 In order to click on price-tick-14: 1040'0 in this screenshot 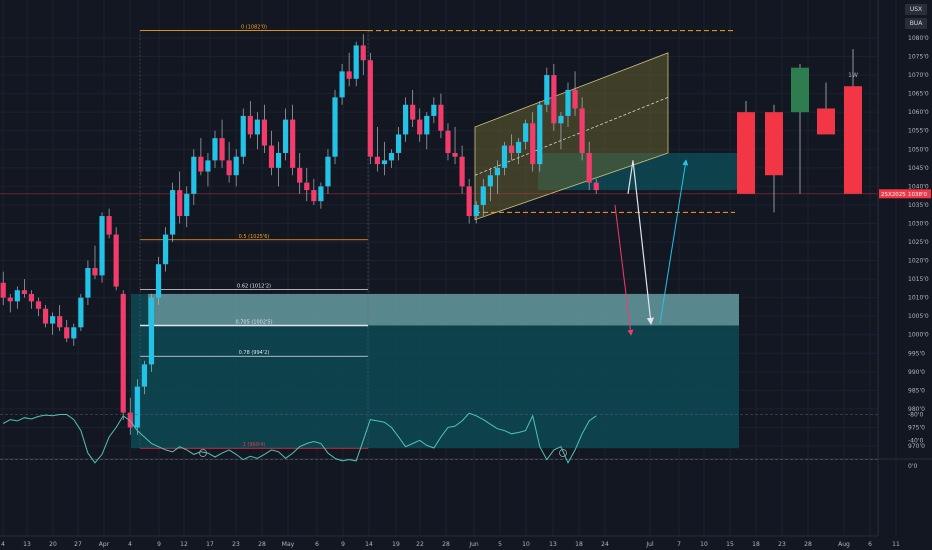, I will do `click(918, 186)`.